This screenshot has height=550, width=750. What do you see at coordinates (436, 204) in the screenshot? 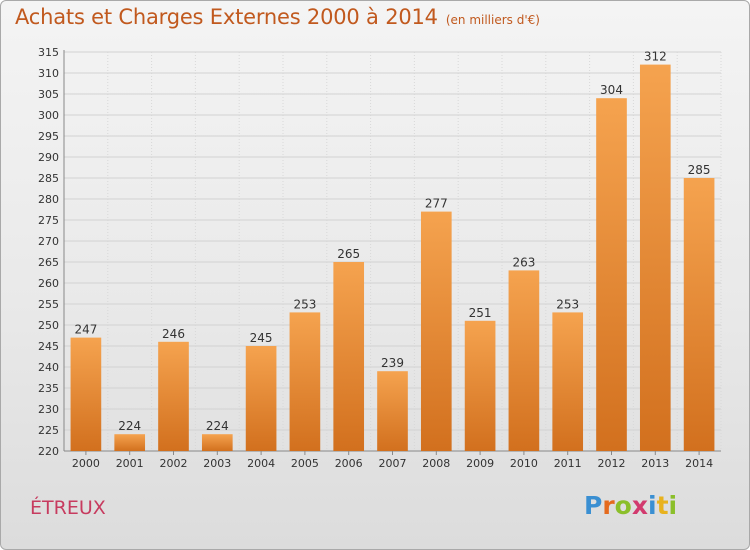
I see `data-label: 277` at bounding box center [436, 204].